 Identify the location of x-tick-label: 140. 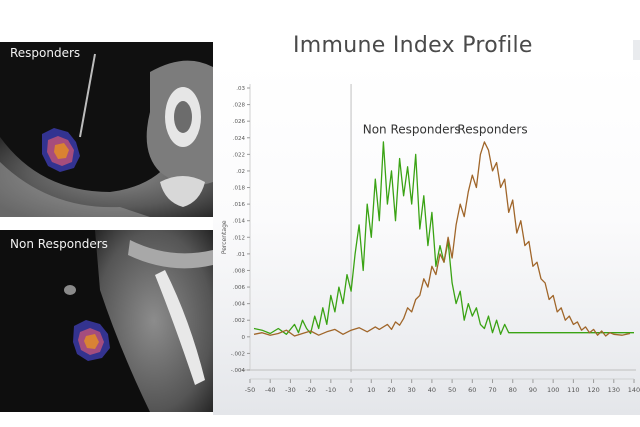
(634, 390).